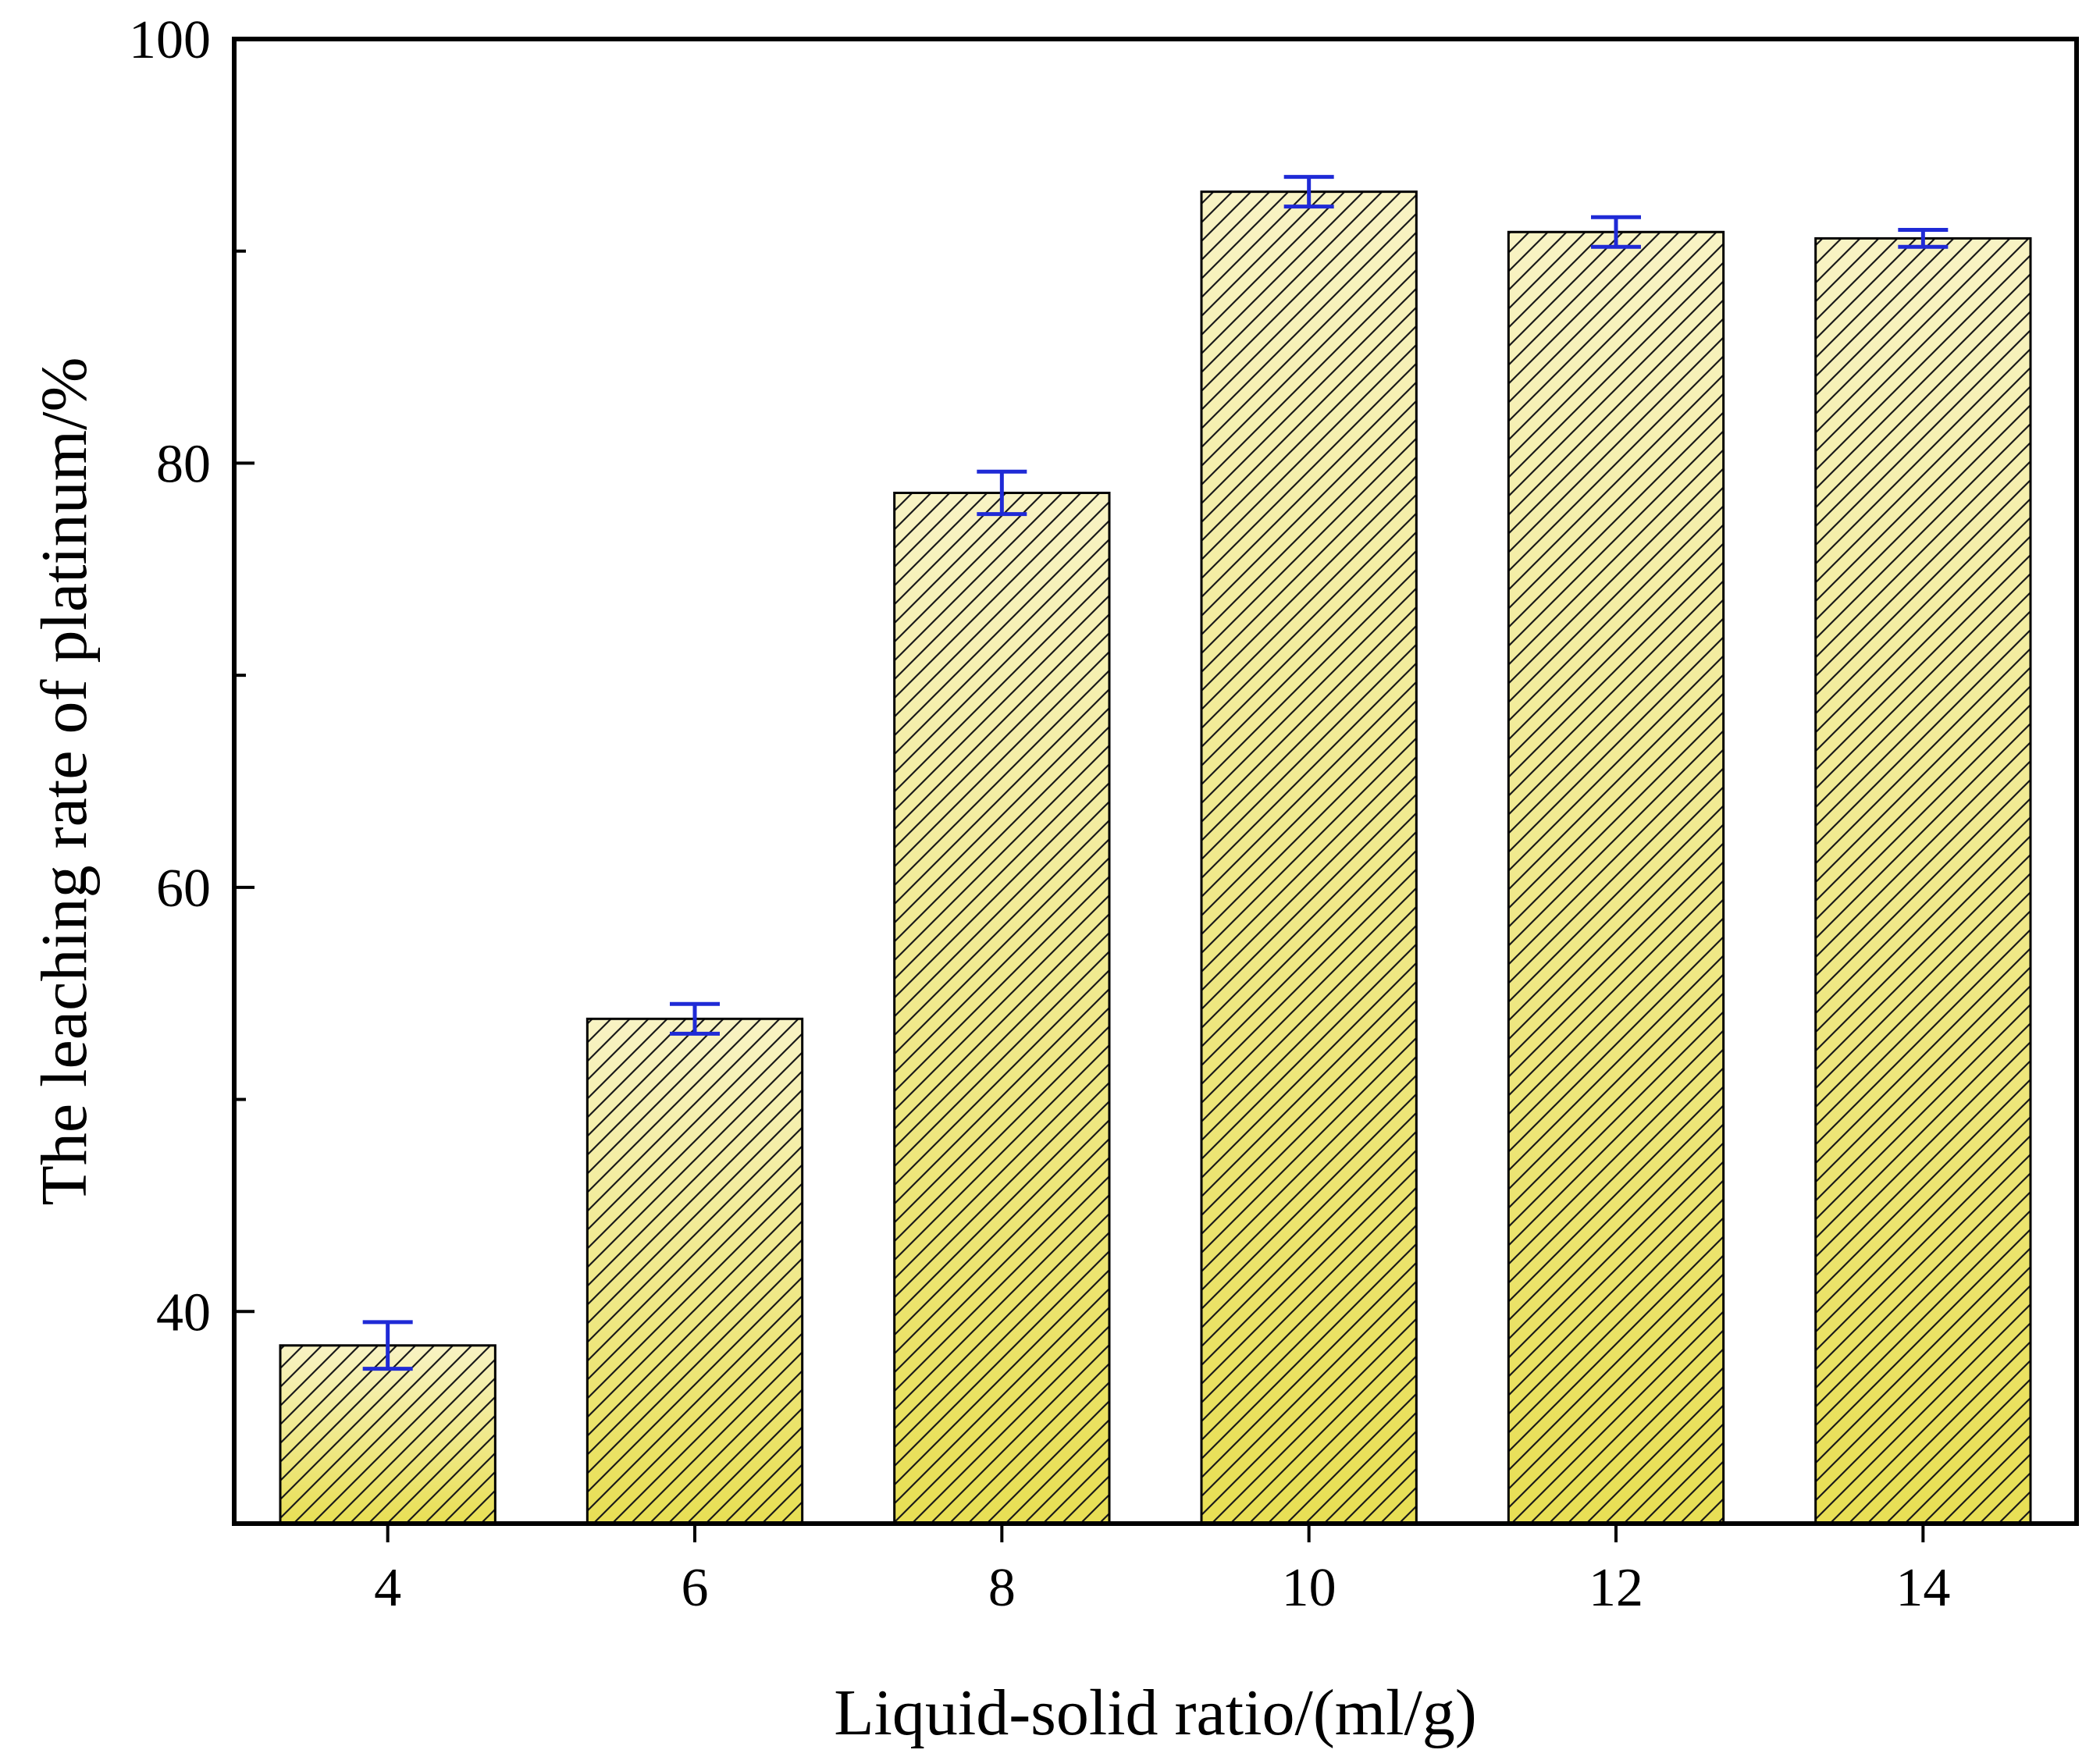 The image size is (2100, 1764). I want to click on x-tick-label: 10, so click(1309, 1588).